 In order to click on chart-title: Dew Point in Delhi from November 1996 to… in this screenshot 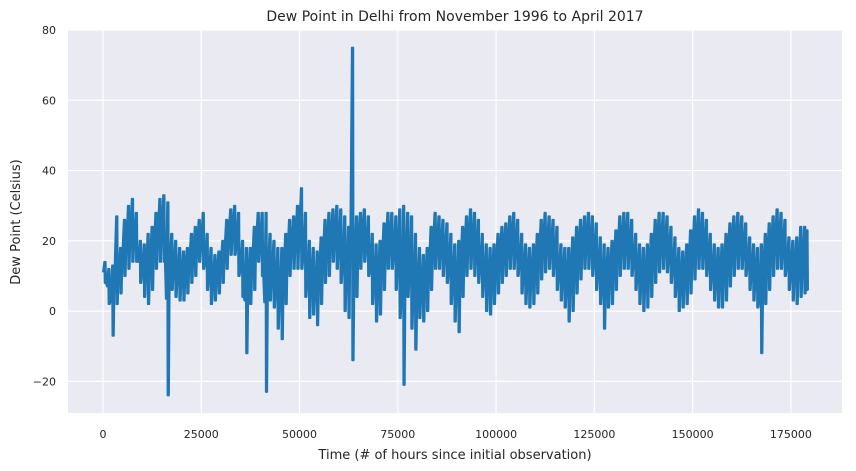, I will do `click(454, 17)`.